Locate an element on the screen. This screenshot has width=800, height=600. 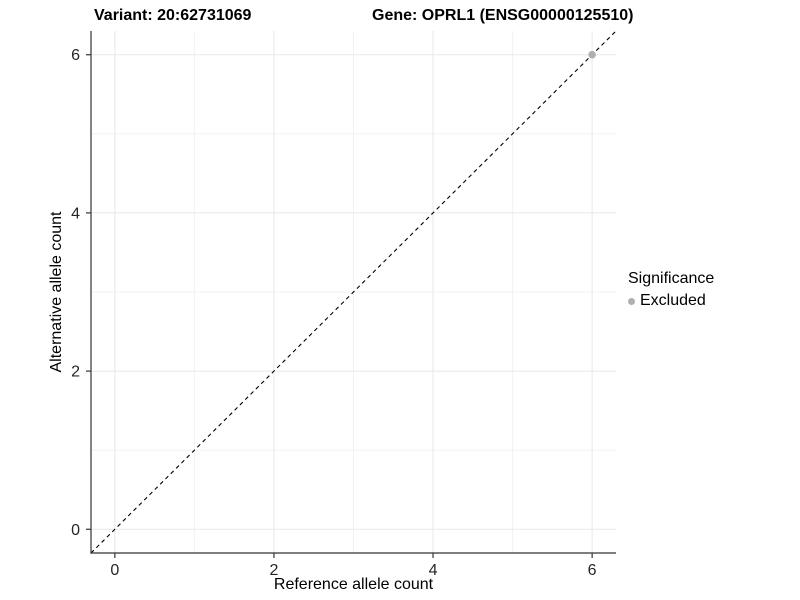
legend-title: Significance is located at coordinates (671, 278).